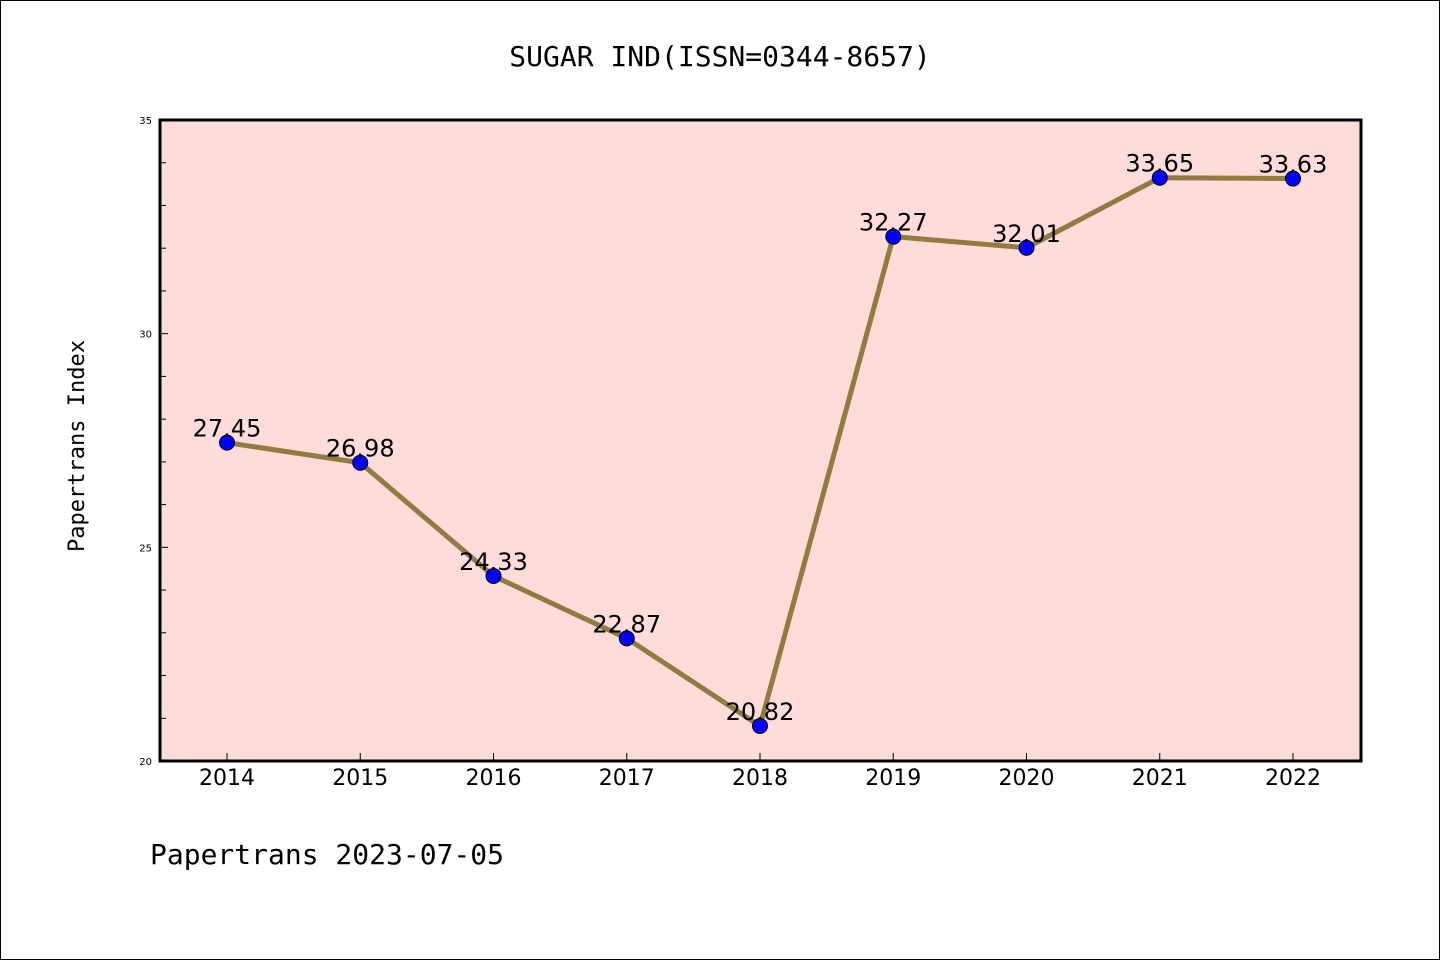 Image resolution: width=1440 pixels, height=960 pixels. What do you see at coordinates (1293, 165) in the screenshot?
I see `data-label: 33.63` at bounding box center [1293, 165].